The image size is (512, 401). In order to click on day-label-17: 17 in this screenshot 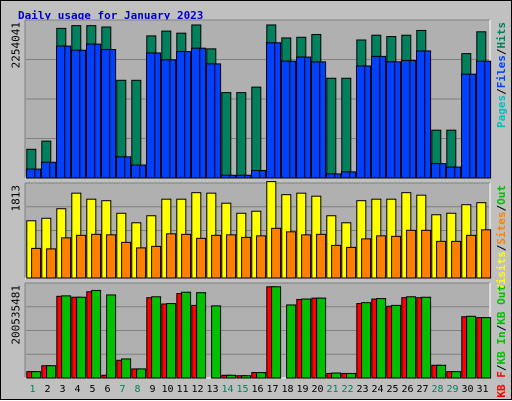, I will do `click(272, 389)`.